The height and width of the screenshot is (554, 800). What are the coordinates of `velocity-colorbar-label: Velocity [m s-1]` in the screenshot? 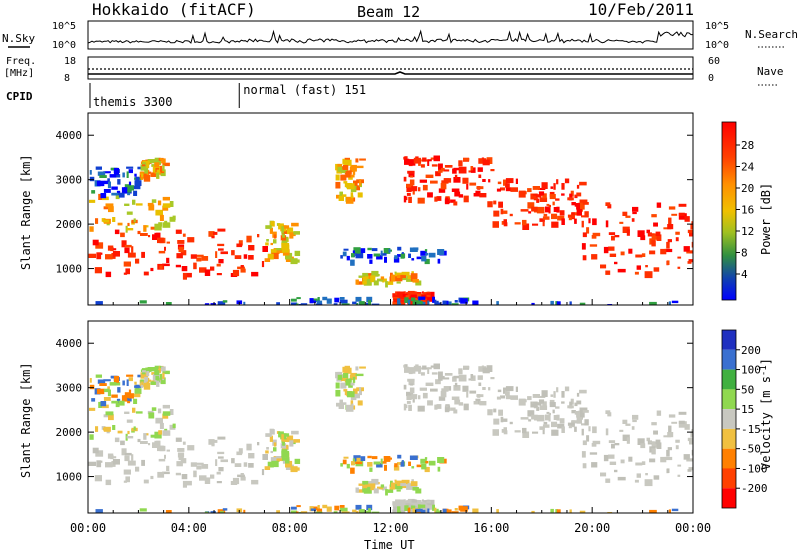 It's located at (766, 414).